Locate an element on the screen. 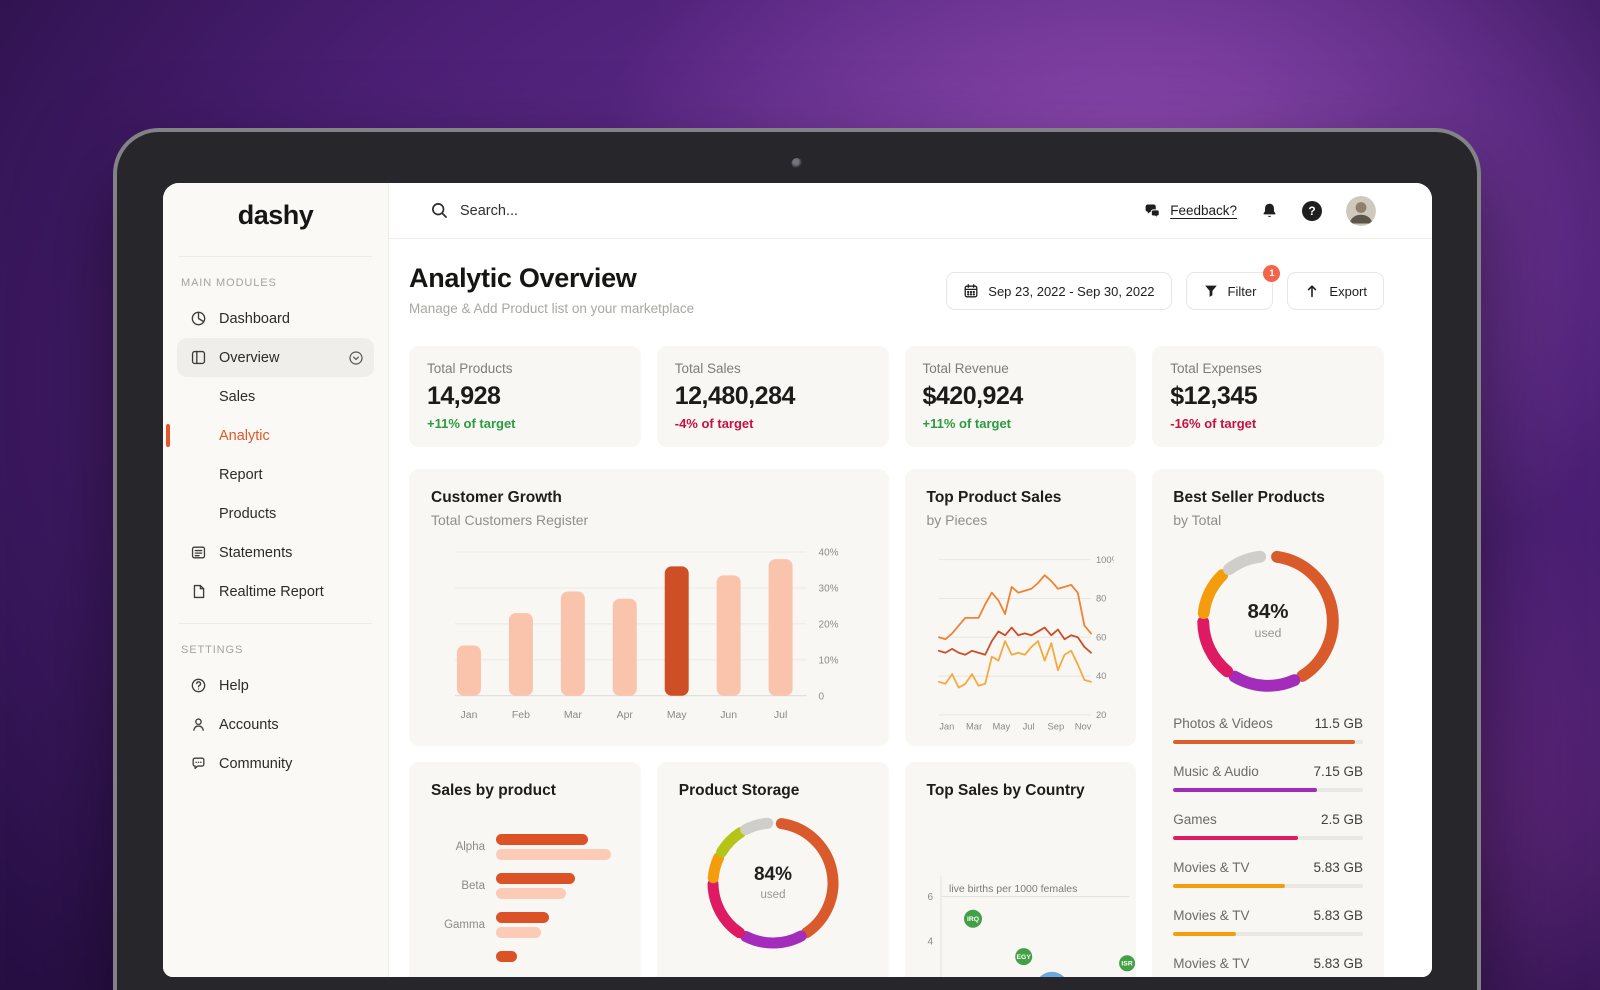 The height and width of the screenshot is (990, 1600). avatar is located at coordinates (1361, 210).